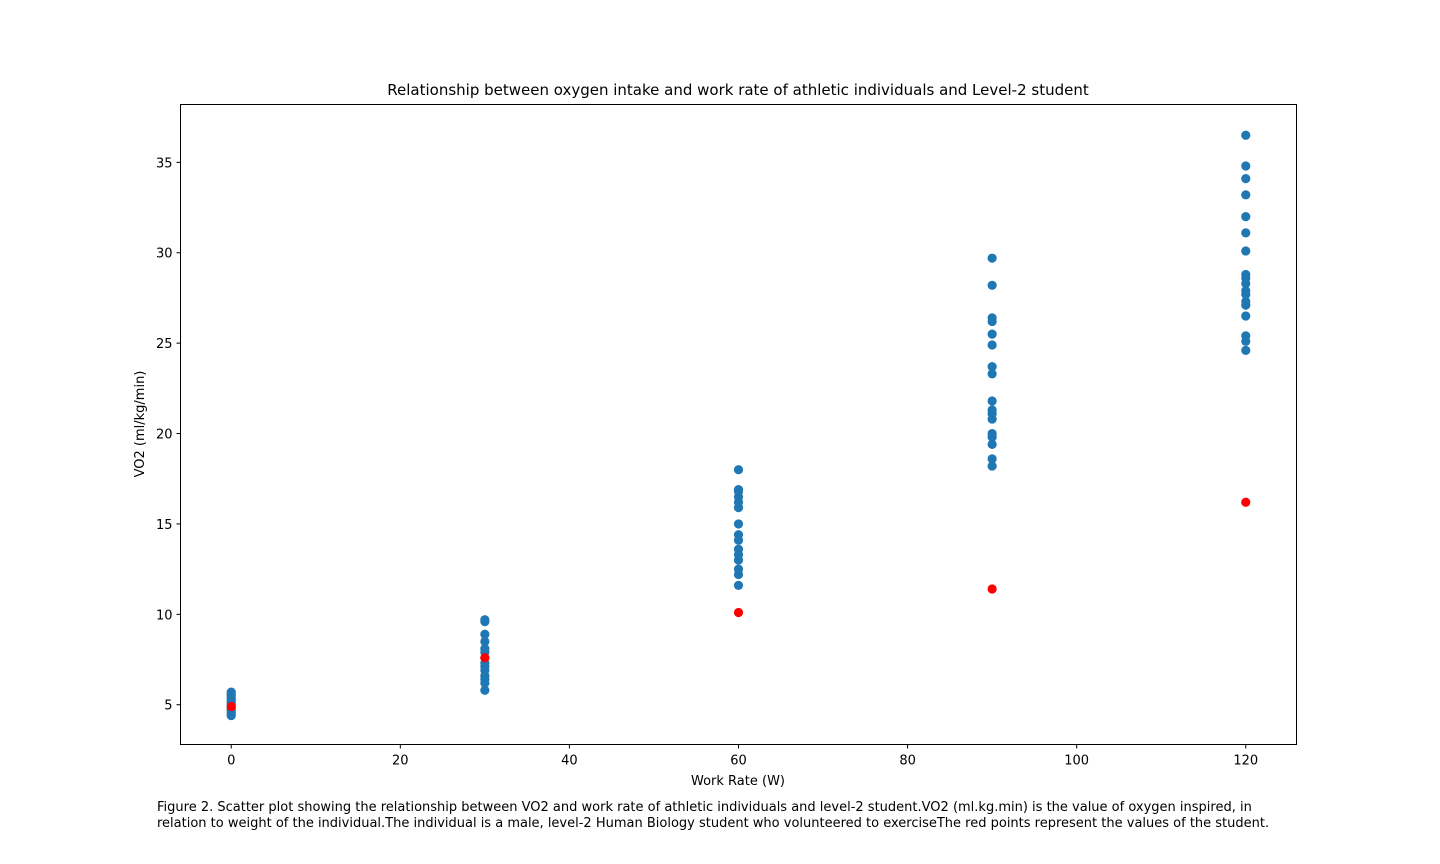  Describe the element at coordinates (164, 435) in the screenshot. I see `y-tick-label: 20` at that location.